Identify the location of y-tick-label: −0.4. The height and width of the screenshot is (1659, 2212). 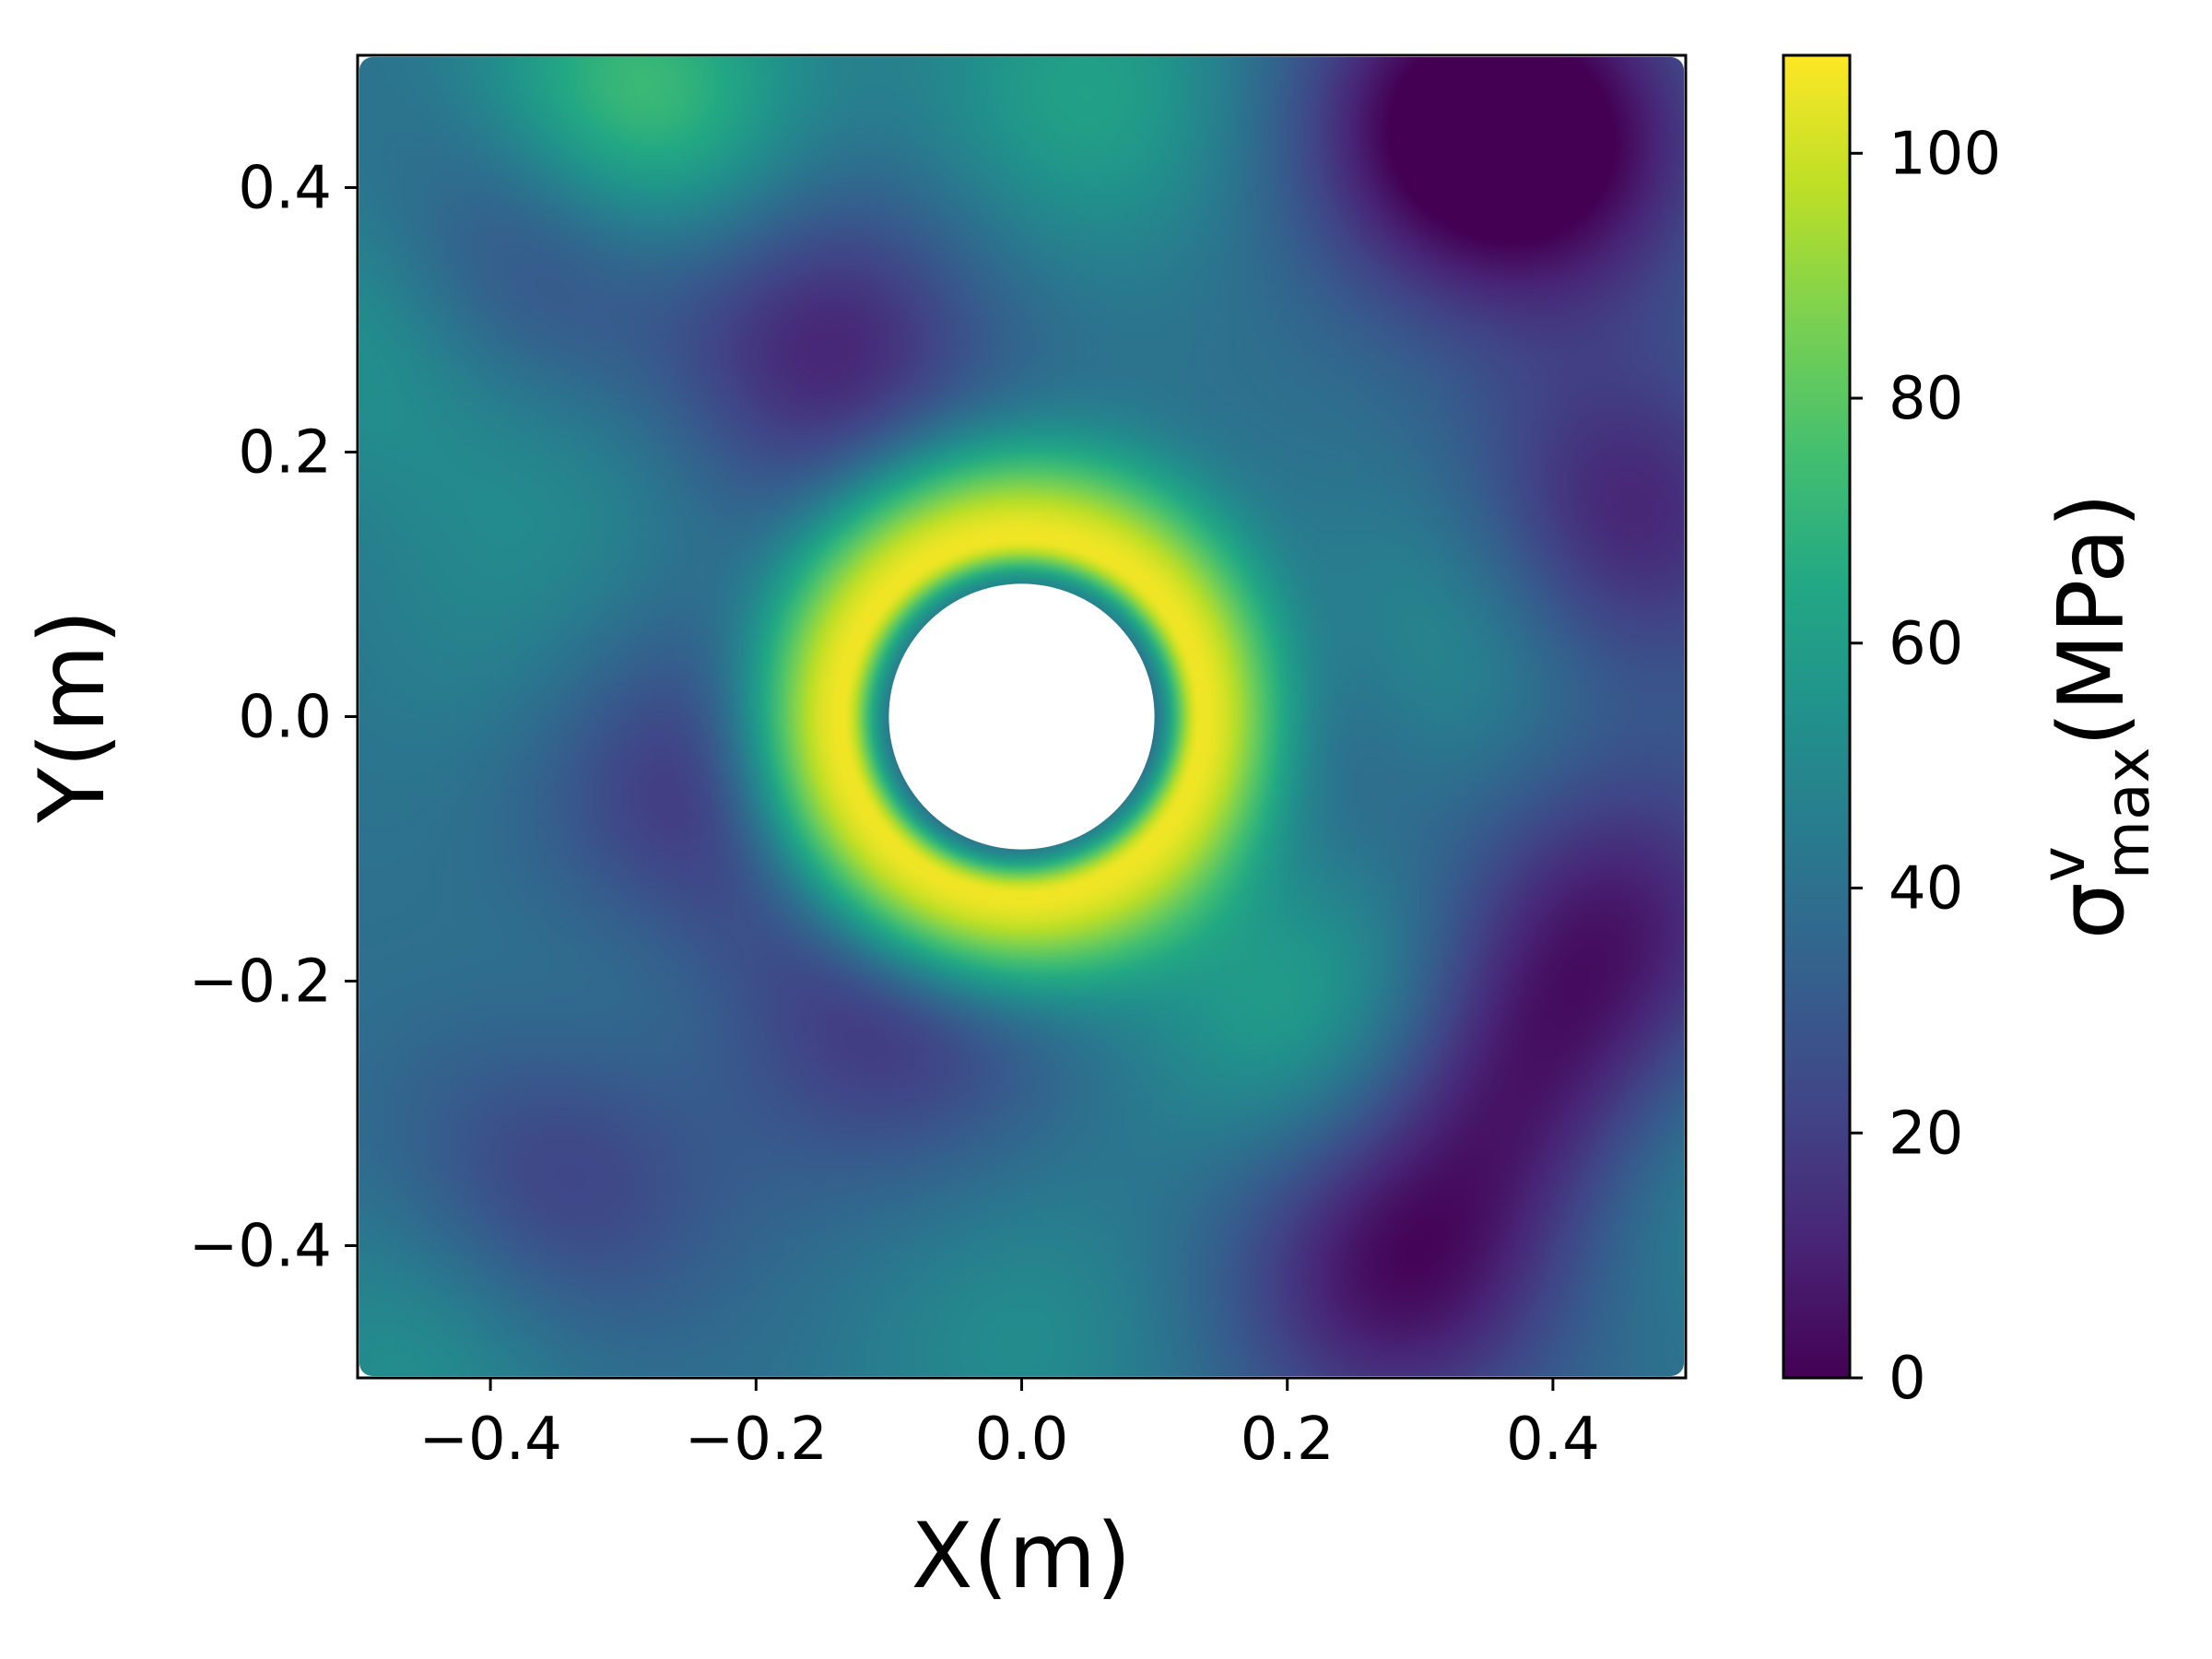
(260, 1247).